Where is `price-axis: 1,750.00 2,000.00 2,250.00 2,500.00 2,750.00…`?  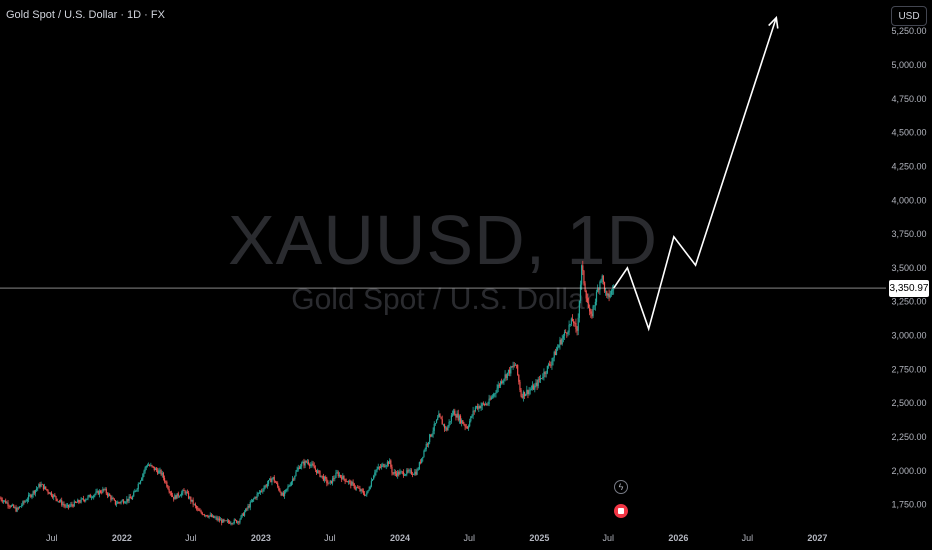
price-axis: 1,750.00 2,000.00 2,250.00 2,500.00 2,750.00… is located at coordinates (909, 275).